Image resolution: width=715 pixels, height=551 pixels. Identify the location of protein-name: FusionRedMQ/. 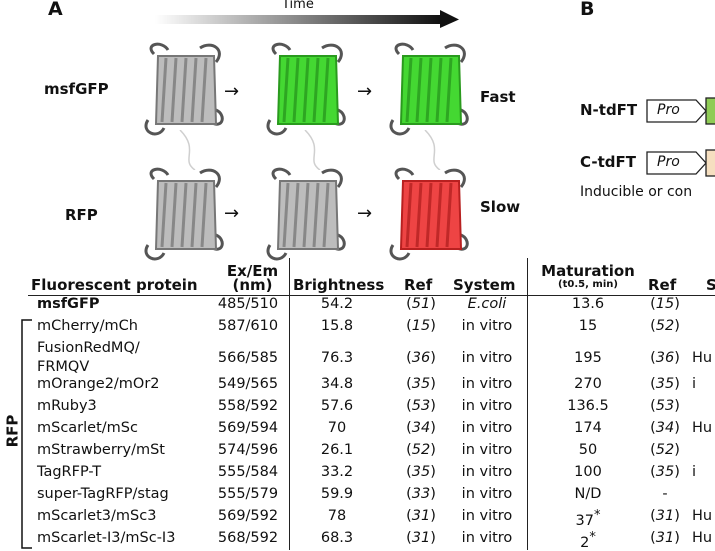
(88, 348).